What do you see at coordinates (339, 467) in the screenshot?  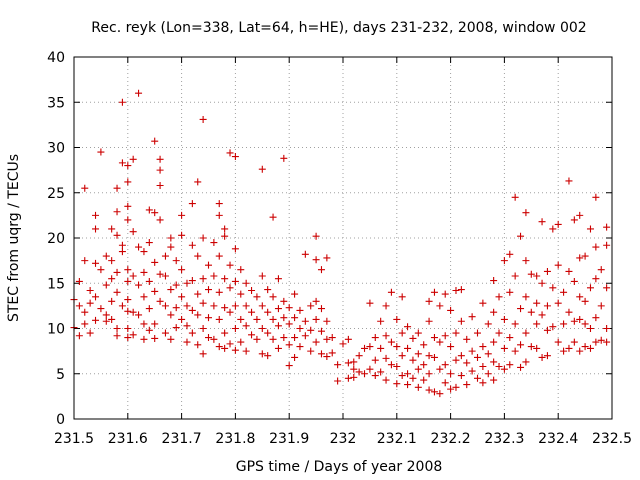 I see `x-axis-label: GPS time / Days of year 2008` at bounding box center [339, 467].